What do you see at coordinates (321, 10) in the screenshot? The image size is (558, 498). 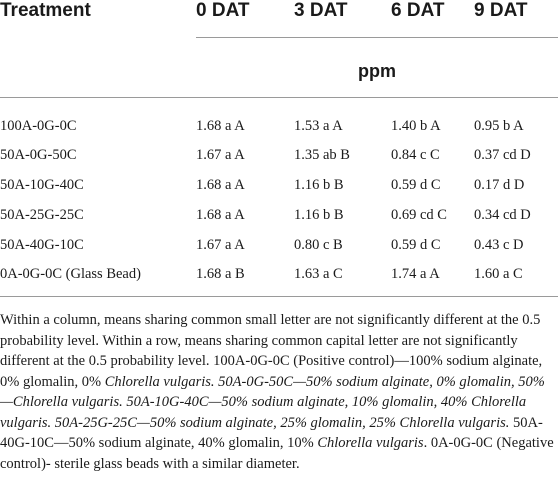 I see `header-3-dat: 3 DAT` at bounding box center [321, 10].